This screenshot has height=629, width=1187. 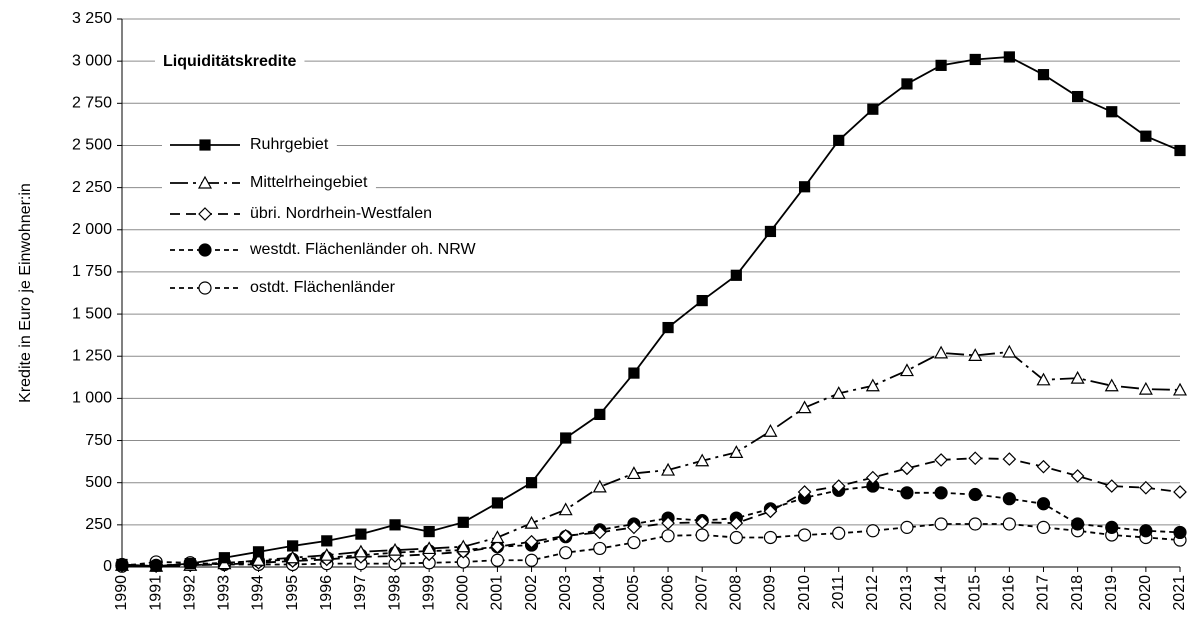 I want to click on x-tick-label: 1991, so click(x=155, y=593).